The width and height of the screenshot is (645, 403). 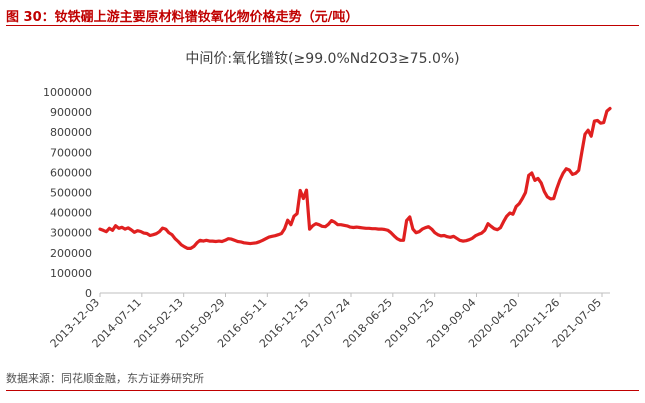 I want to click on y-tick-label: 200000, so click(x=71, y=253).